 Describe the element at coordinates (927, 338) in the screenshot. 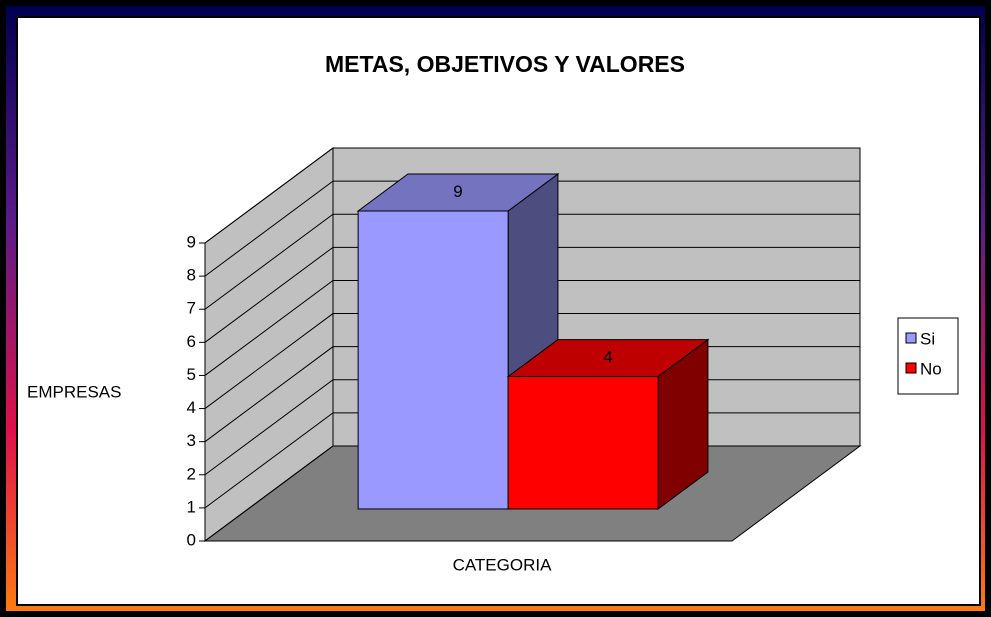

I see `legend-label: Si` at that location.